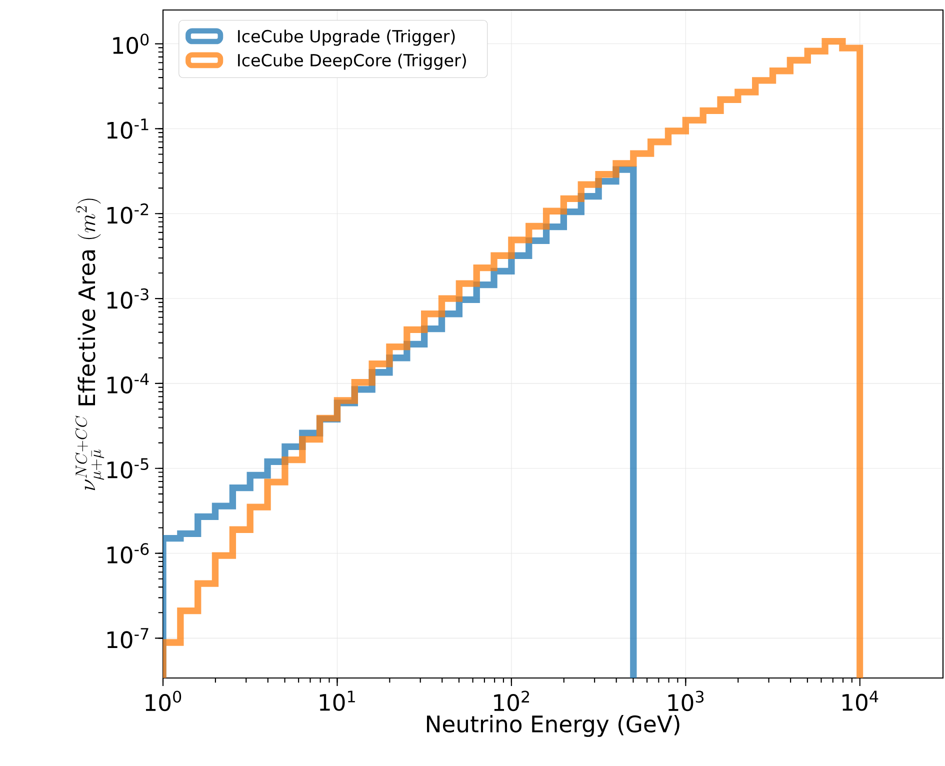  What do you see at coordinates (337, 700) in the screenshot?
I see `x-tick-label: 10$^{1}$` at bounding box center [337, 700].